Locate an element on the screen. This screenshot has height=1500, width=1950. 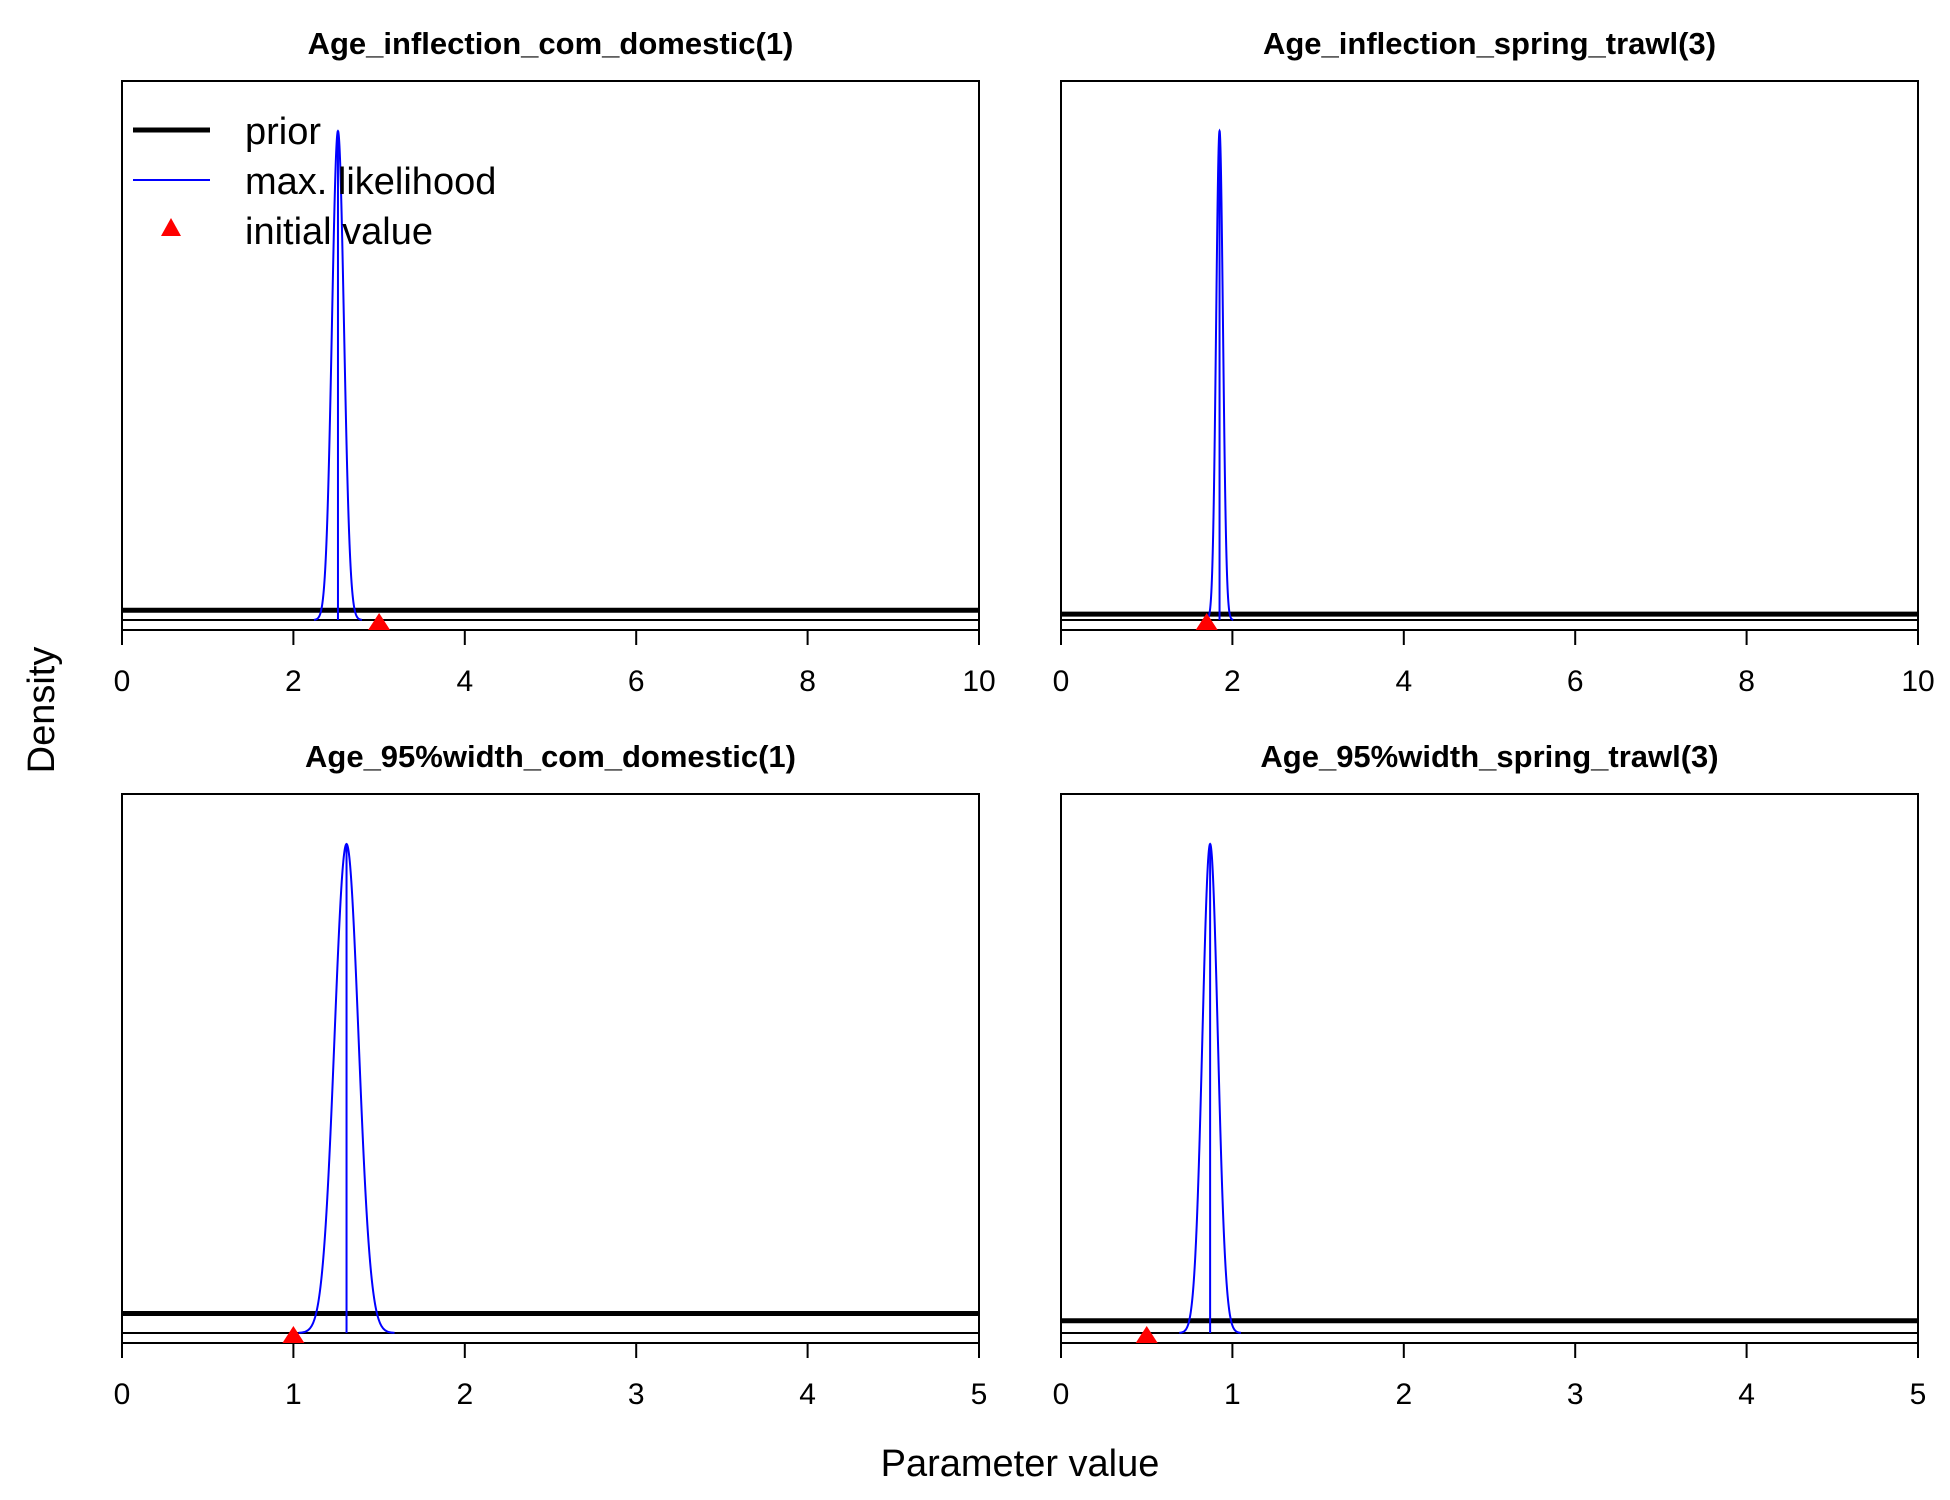
legend-initial-label: initial value is located at coordinates (339, 232).